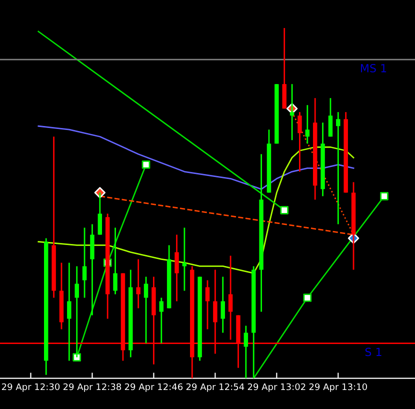  What do you see at coordinates (338, 387) in the screenshot?
I see `x-tick-label: 29 Apr 13:10` at bounding box center [338, 387].